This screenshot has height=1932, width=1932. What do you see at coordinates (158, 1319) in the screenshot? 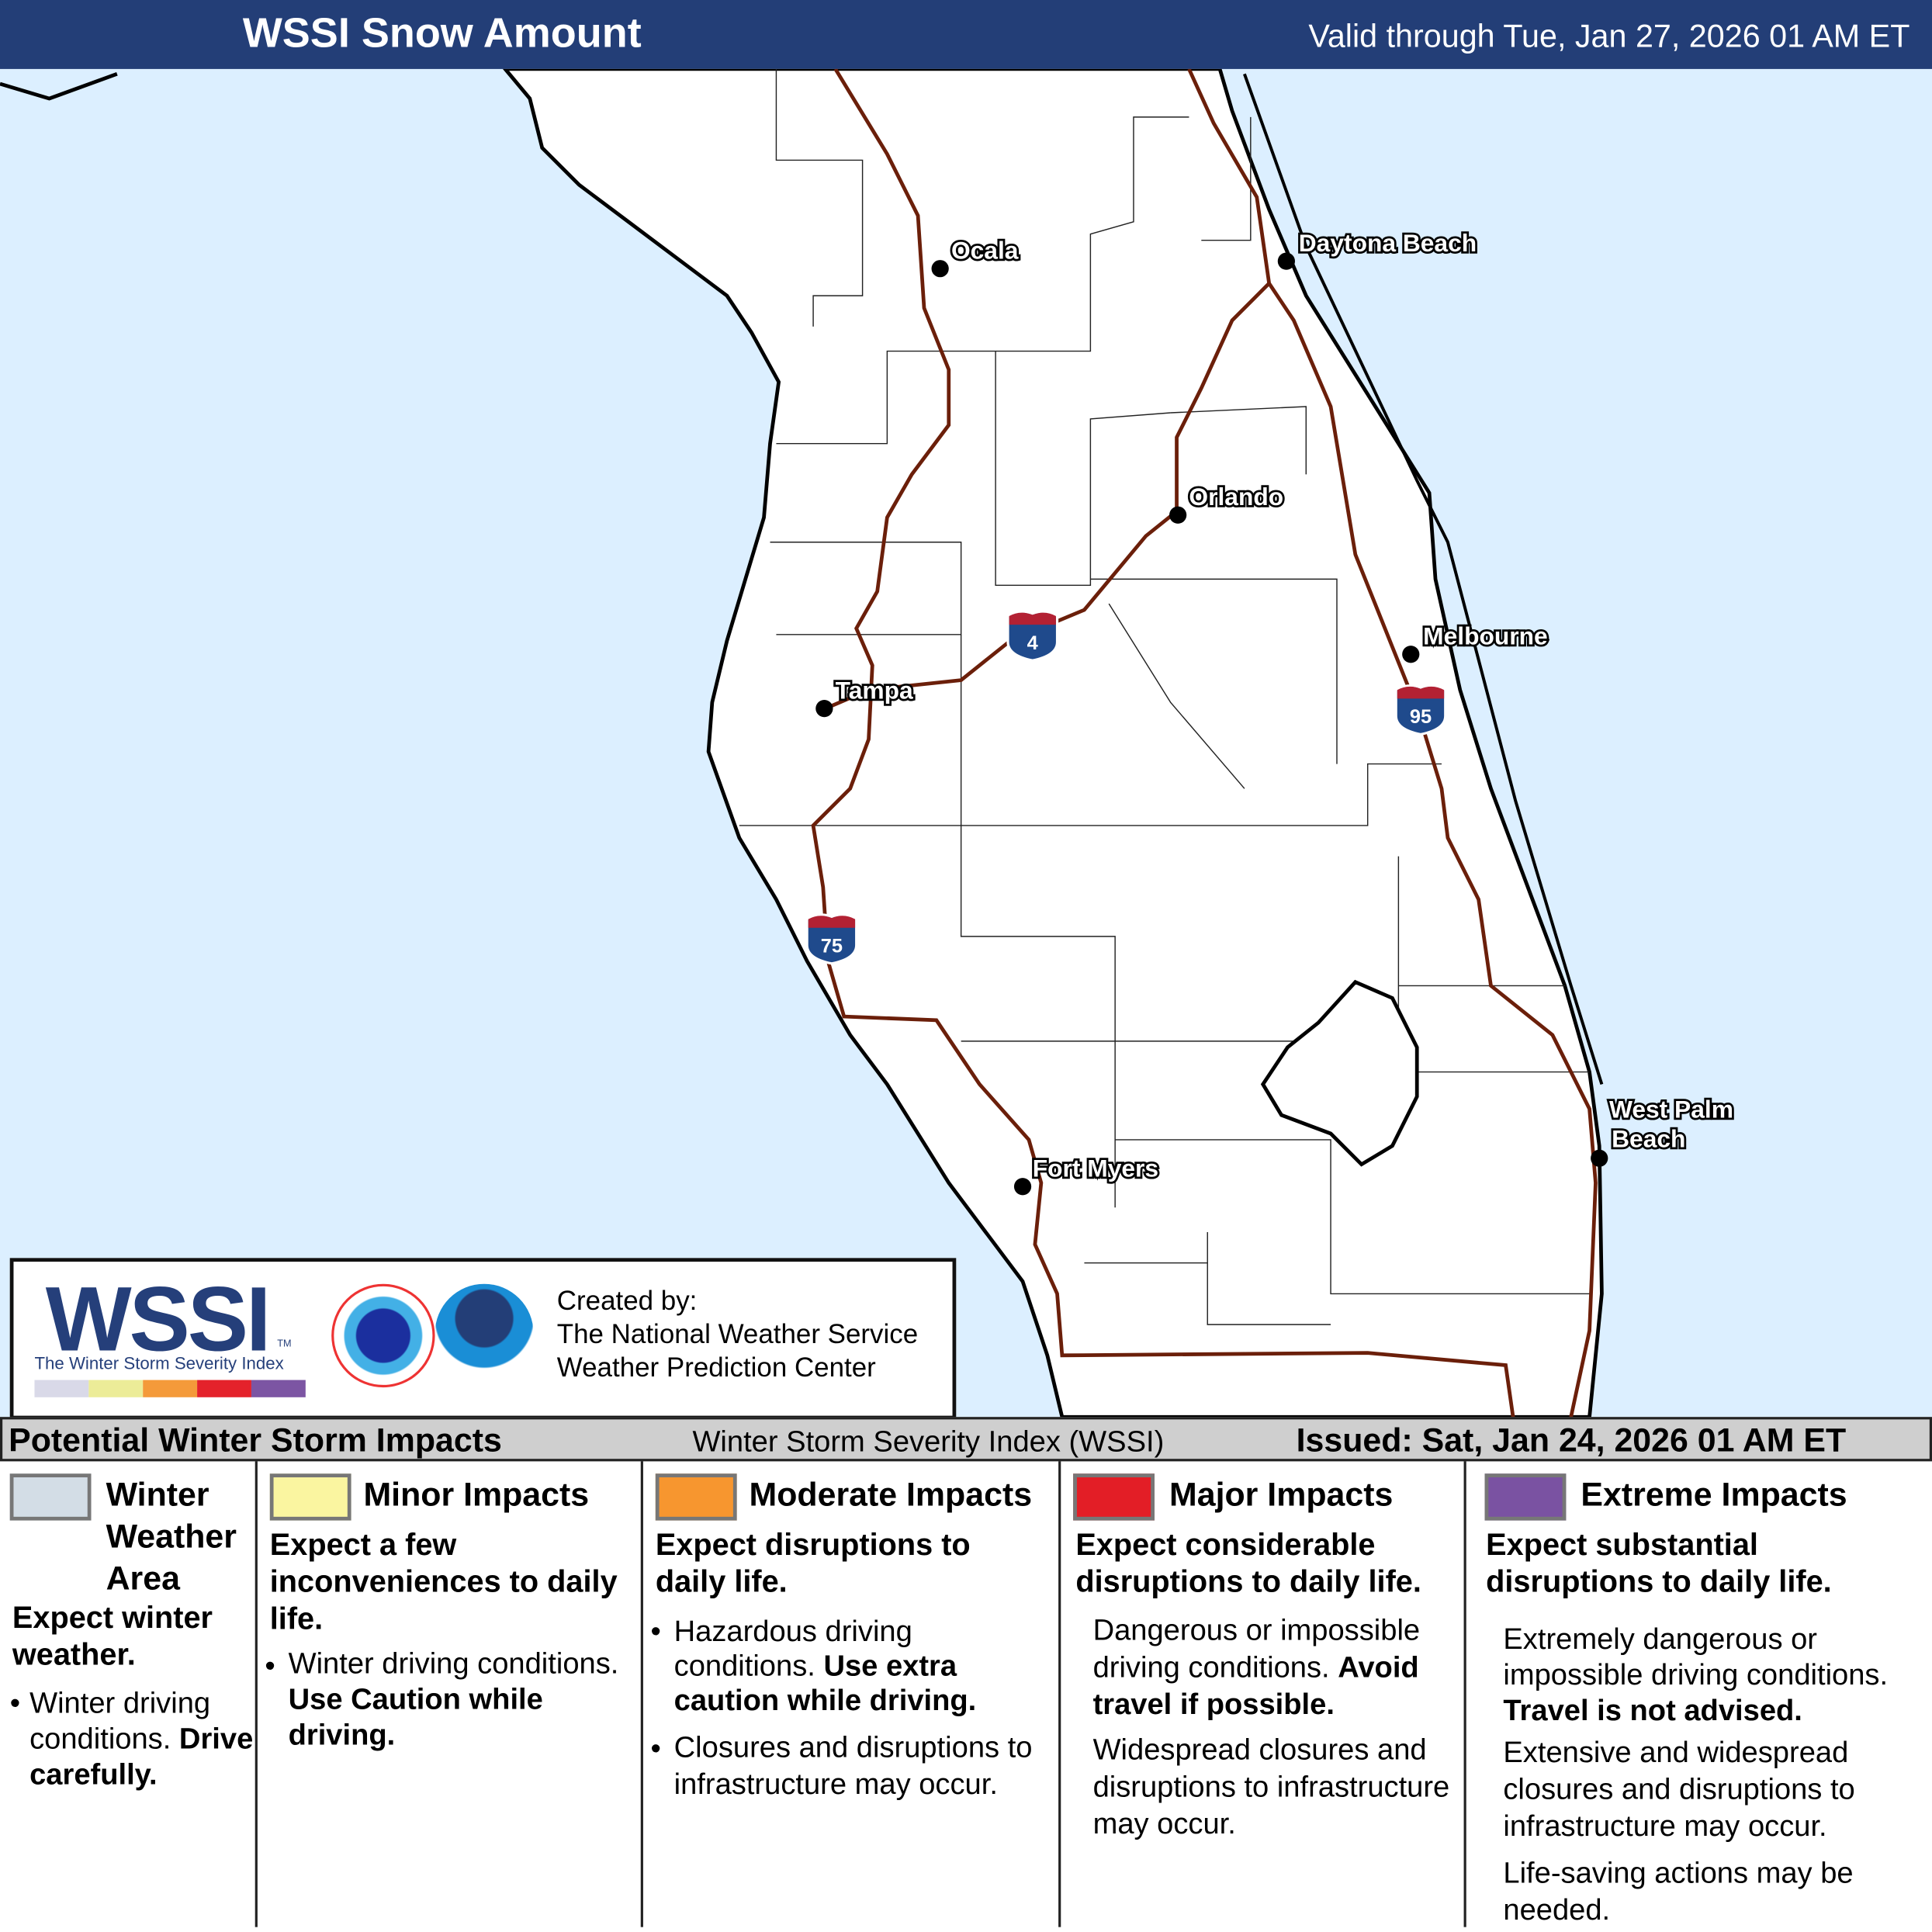
I see `wssi-logo: WSSI` at bounding box center [158, 1319].